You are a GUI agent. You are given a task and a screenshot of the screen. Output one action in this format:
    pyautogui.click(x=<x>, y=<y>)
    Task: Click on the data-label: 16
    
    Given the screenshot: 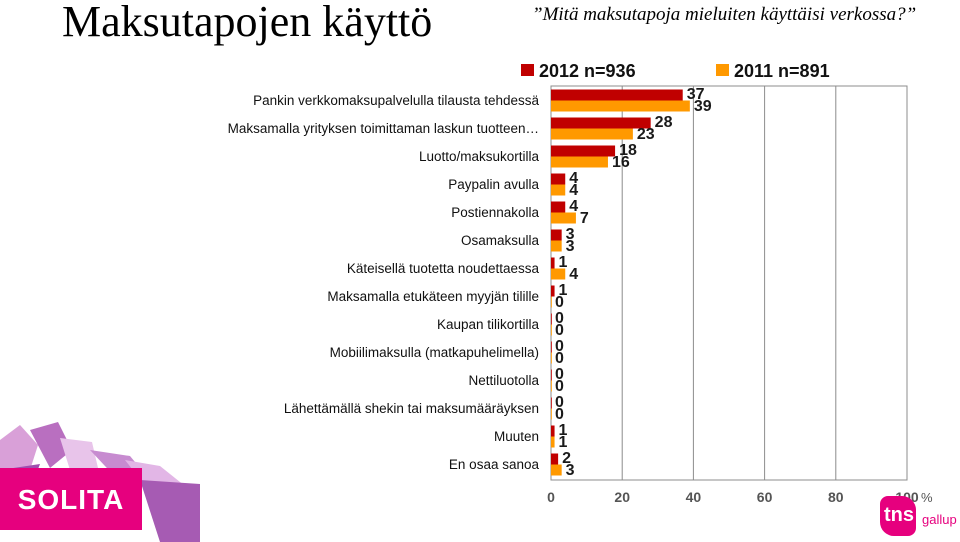 What is the action you would take?
    pyautogui.click(x=621, y=162)
    